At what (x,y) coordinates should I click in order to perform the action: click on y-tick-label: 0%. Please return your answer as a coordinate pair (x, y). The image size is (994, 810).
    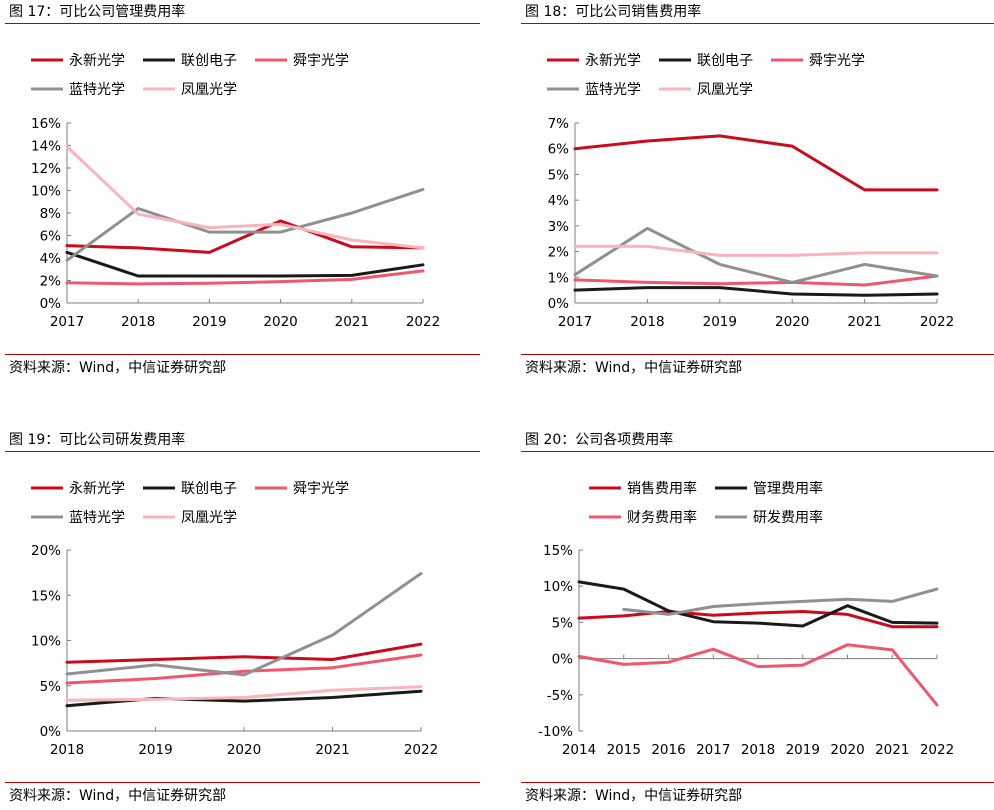
    Looking at the image, I should click on (51, 304).